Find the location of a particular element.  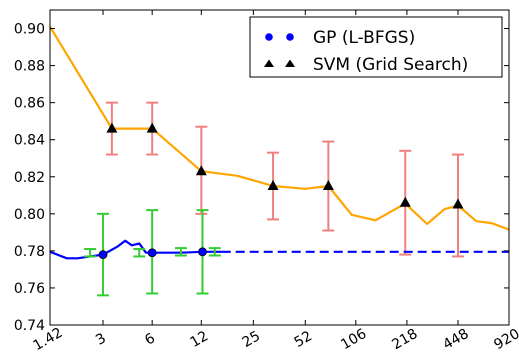

y-tick-label-3: 0.80 is located at coordinates (29, 215).